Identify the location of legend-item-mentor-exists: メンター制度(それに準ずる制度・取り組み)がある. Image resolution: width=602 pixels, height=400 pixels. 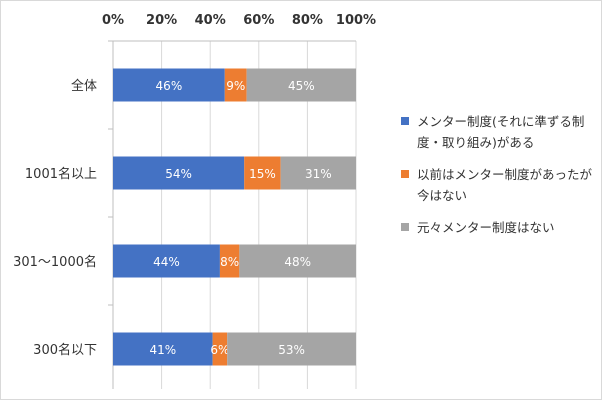
(498, 132).